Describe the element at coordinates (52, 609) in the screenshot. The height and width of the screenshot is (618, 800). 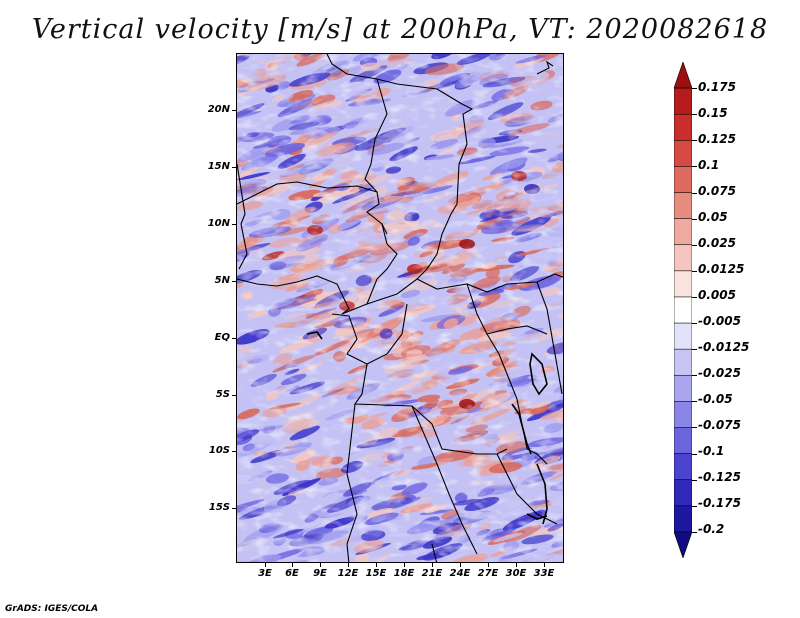
I see `grads-credit: GrADS: IGES/COLA` at that location.